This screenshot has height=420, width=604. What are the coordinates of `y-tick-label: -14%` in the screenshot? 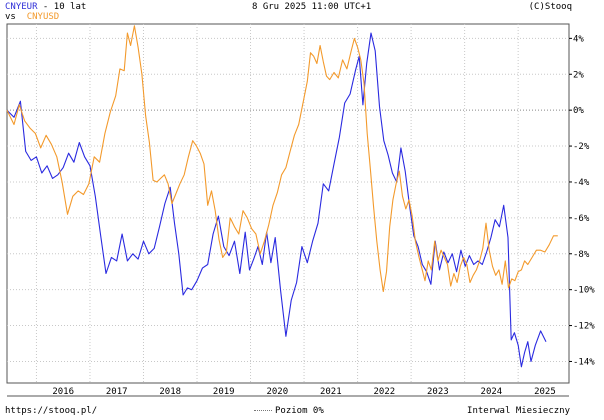 It's located at (584, 362).